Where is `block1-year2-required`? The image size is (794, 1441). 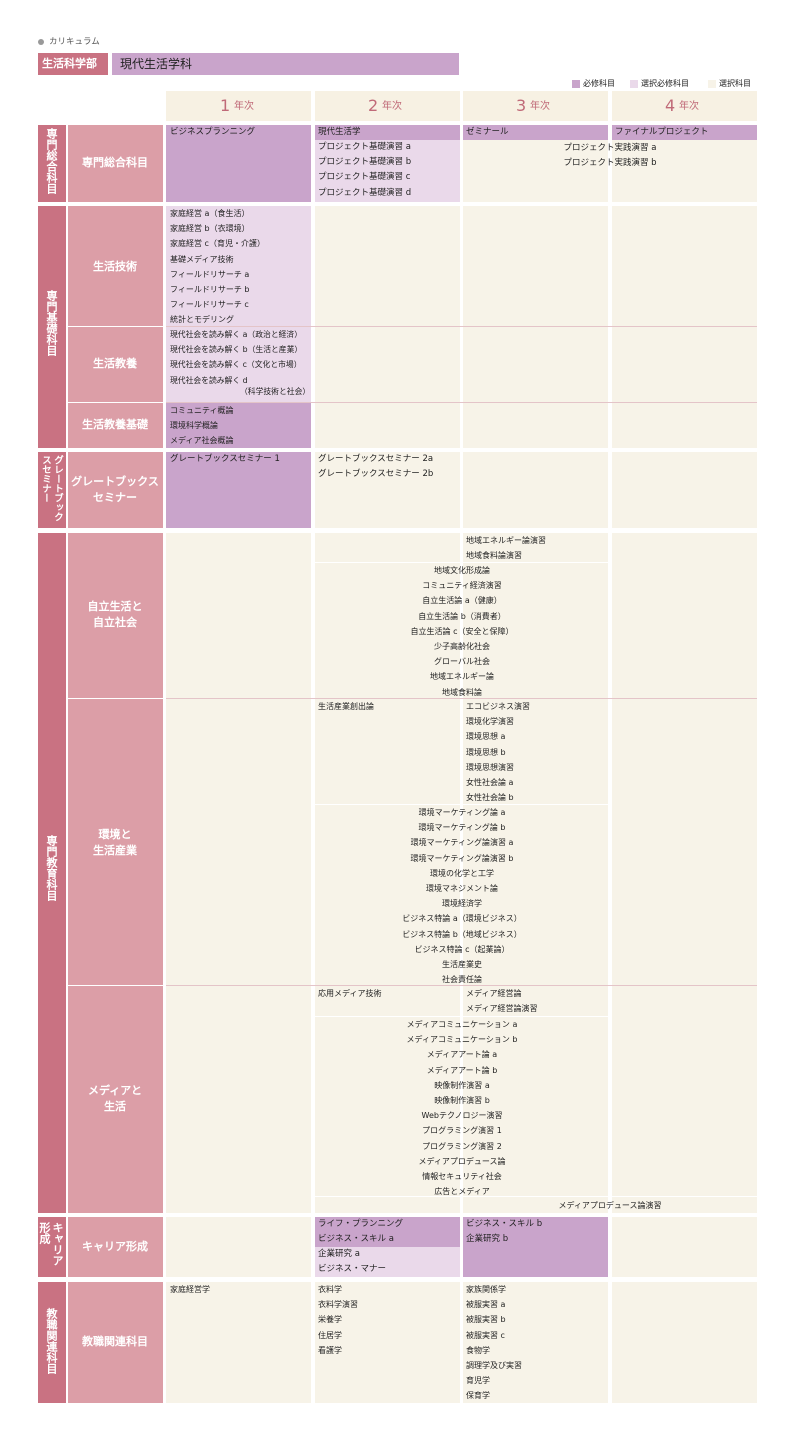
block1-year2-required is located at coordinates (387, 132).